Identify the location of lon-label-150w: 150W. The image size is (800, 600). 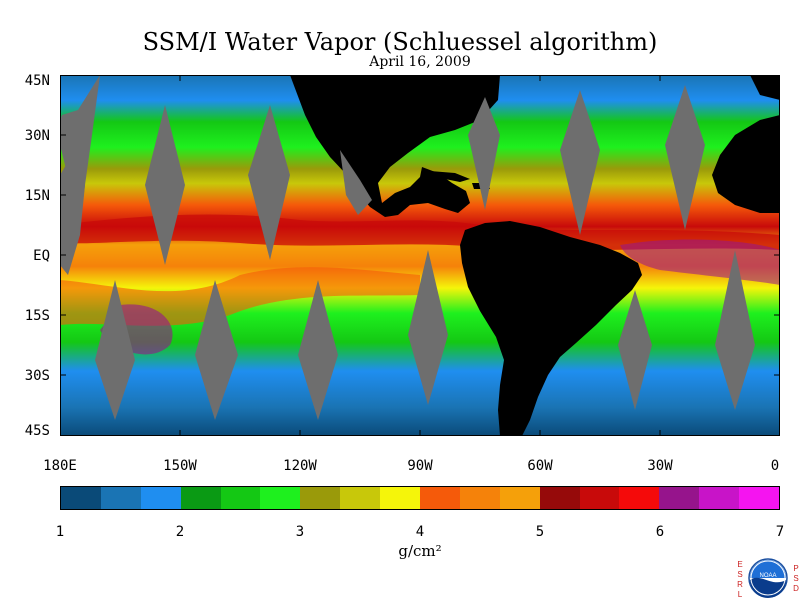
(180, 466).